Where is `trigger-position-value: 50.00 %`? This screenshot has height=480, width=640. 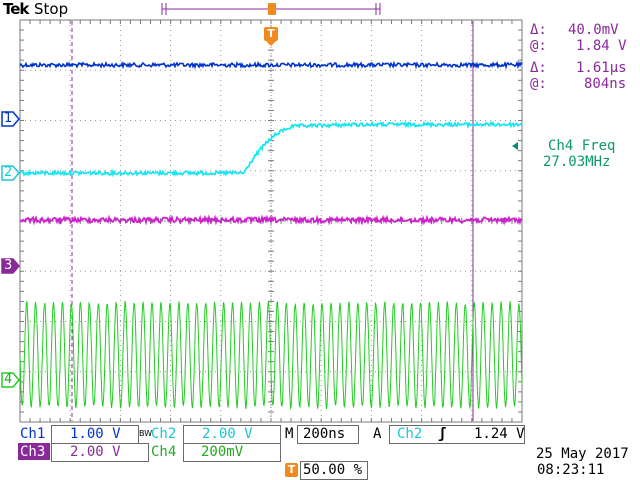 trigger-position-value: 50.00 % is located at coordinates (333, 470).